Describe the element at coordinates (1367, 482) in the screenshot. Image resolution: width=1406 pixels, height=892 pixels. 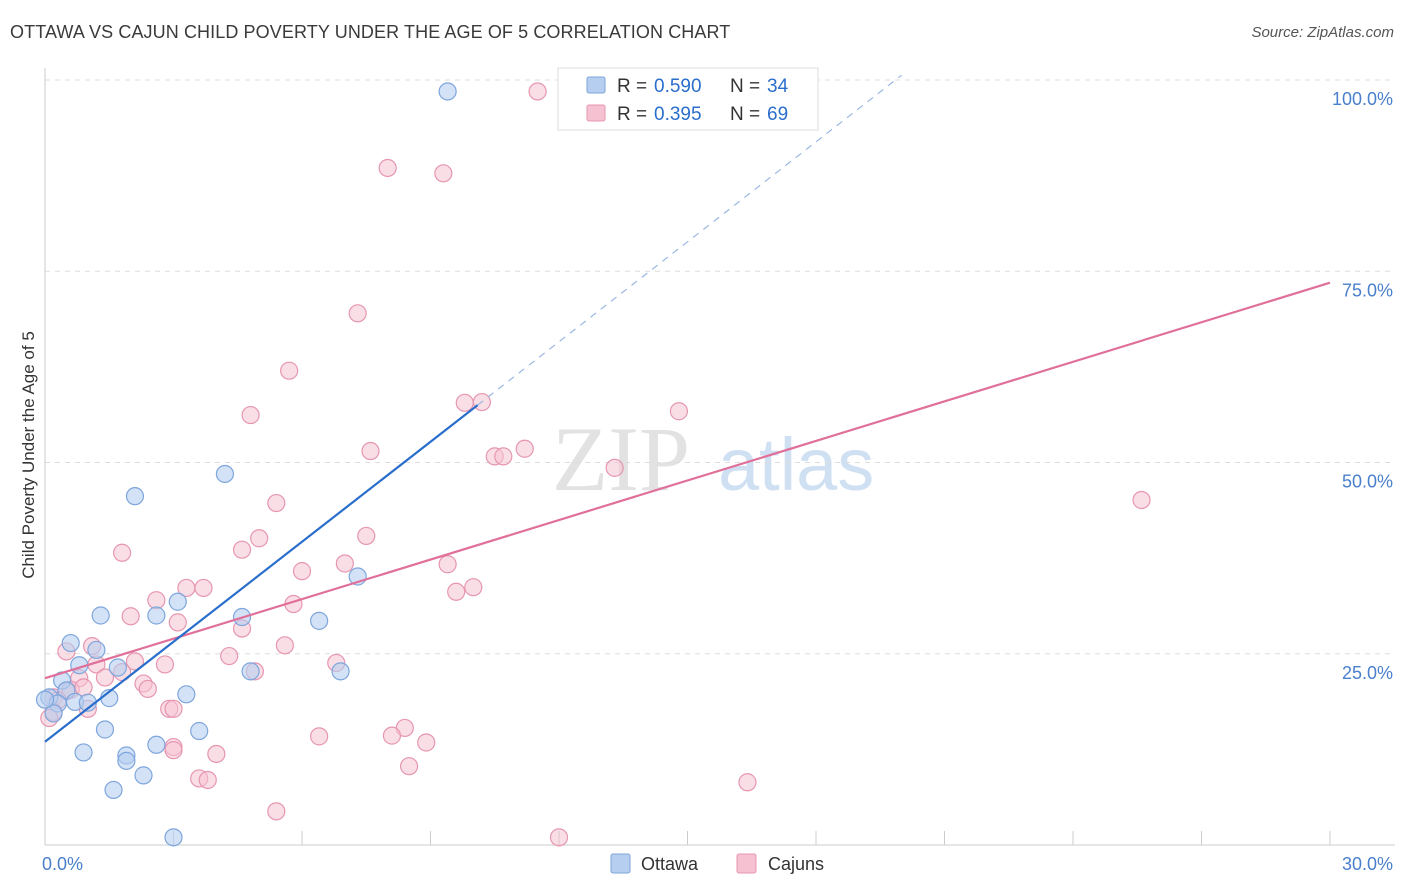
I see `y-tick-label: 50.0%` at that location.